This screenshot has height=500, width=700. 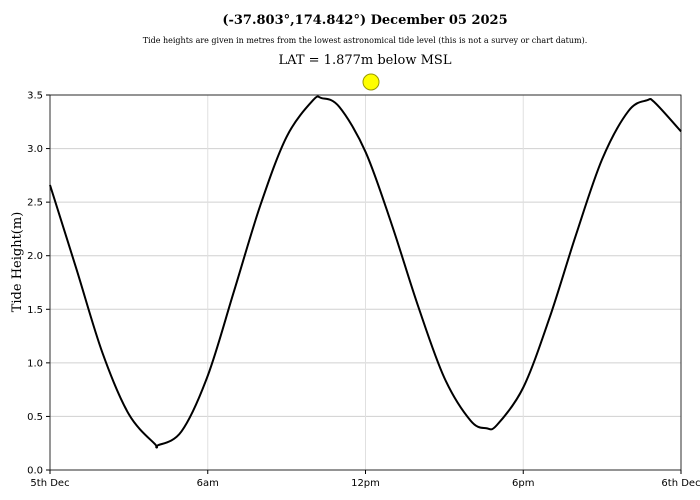 What do you see at coordinates (365, 60) in the screenshot?
I see `lat-note: LAT = 1.877m below MSL` at bounding box center [365, 60].